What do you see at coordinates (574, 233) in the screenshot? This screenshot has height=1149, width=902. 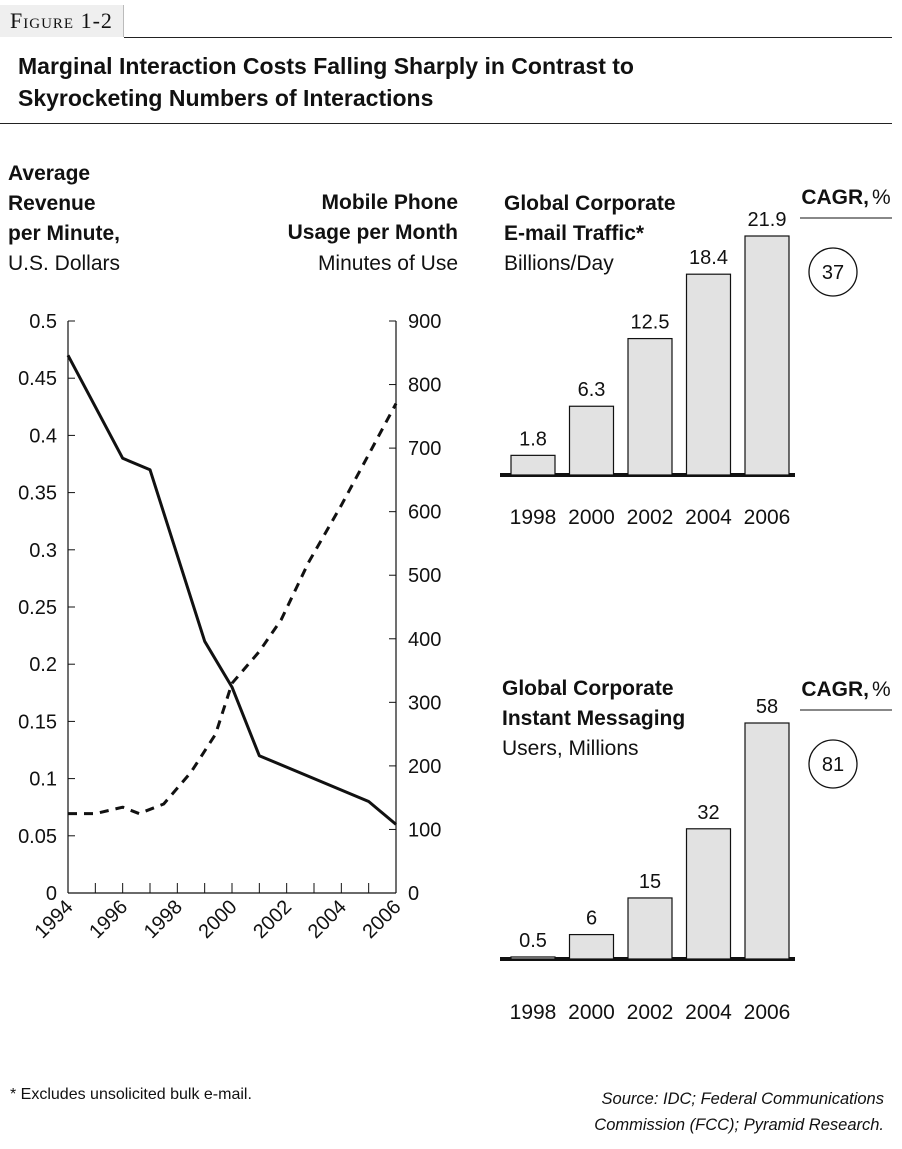 I see `email-title: E-mail Traffic*` at bounding box center [574, 233].